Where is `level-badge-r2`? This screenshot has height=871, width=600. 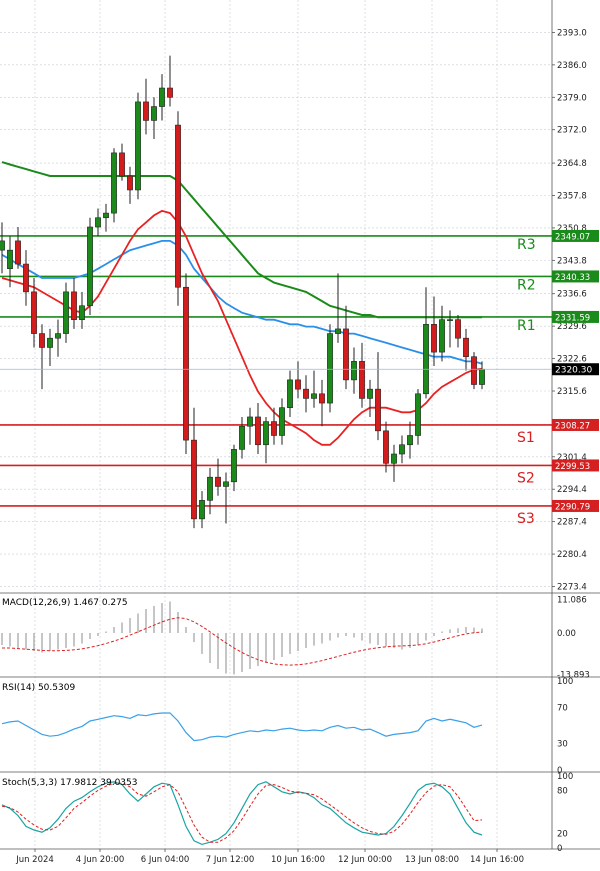 level-badge-r2 is located at coordinates (575, 276).